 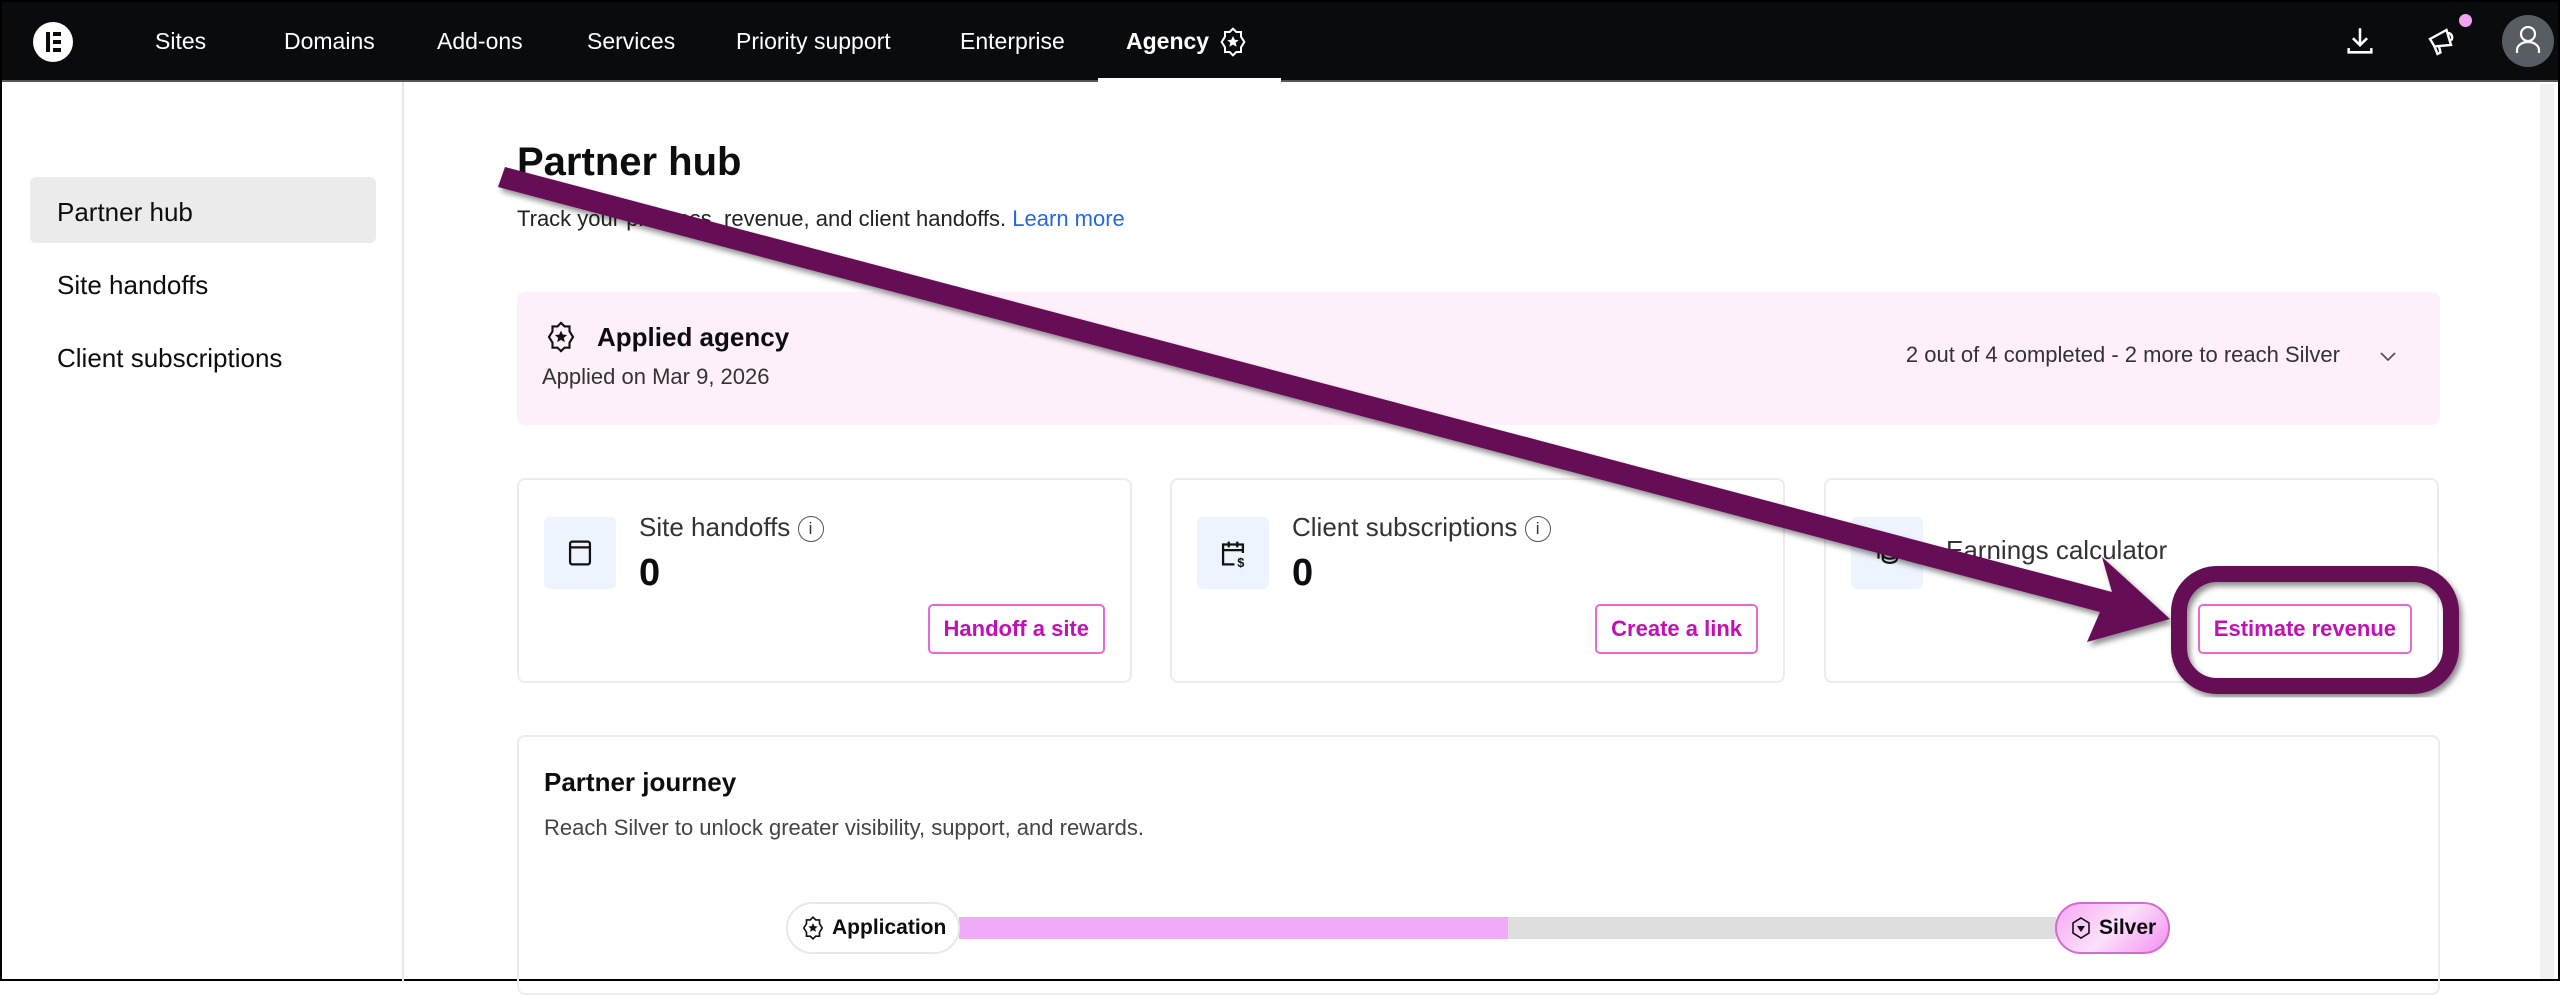 What do you see at coordinates (1477, 580) in the screenshot?
I see `client-subscriptions-card: $ Client subscriptions i 0 Create a link` at bounding box center [1477, 580].